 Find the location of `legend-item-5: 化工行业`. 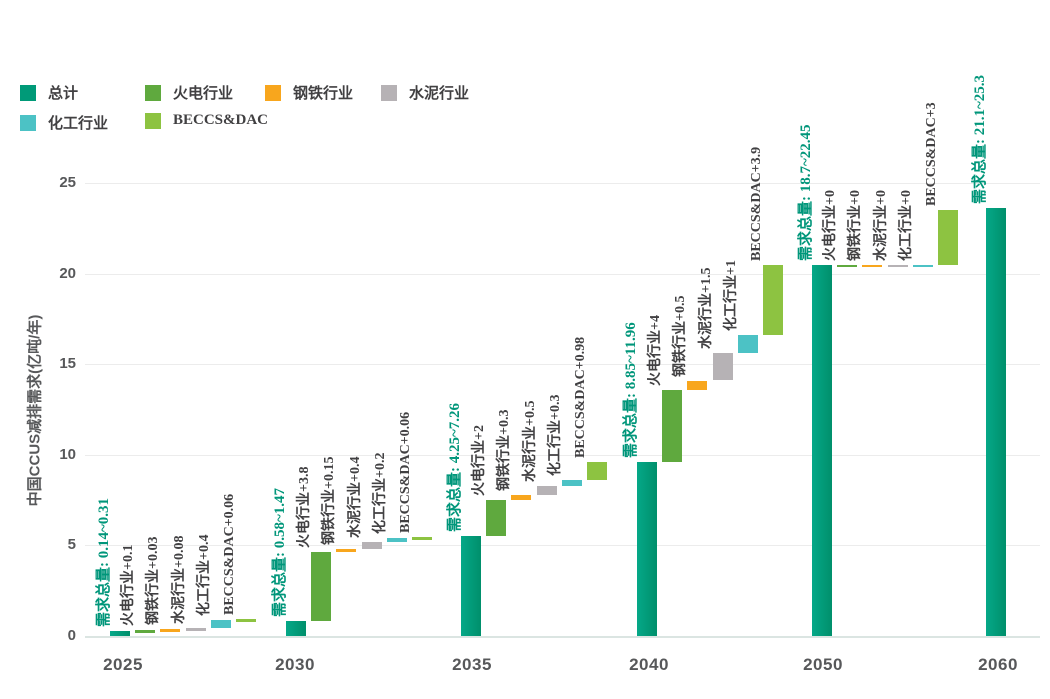

legend-item-5: 化工行业 is located at coordinates (64, 122).